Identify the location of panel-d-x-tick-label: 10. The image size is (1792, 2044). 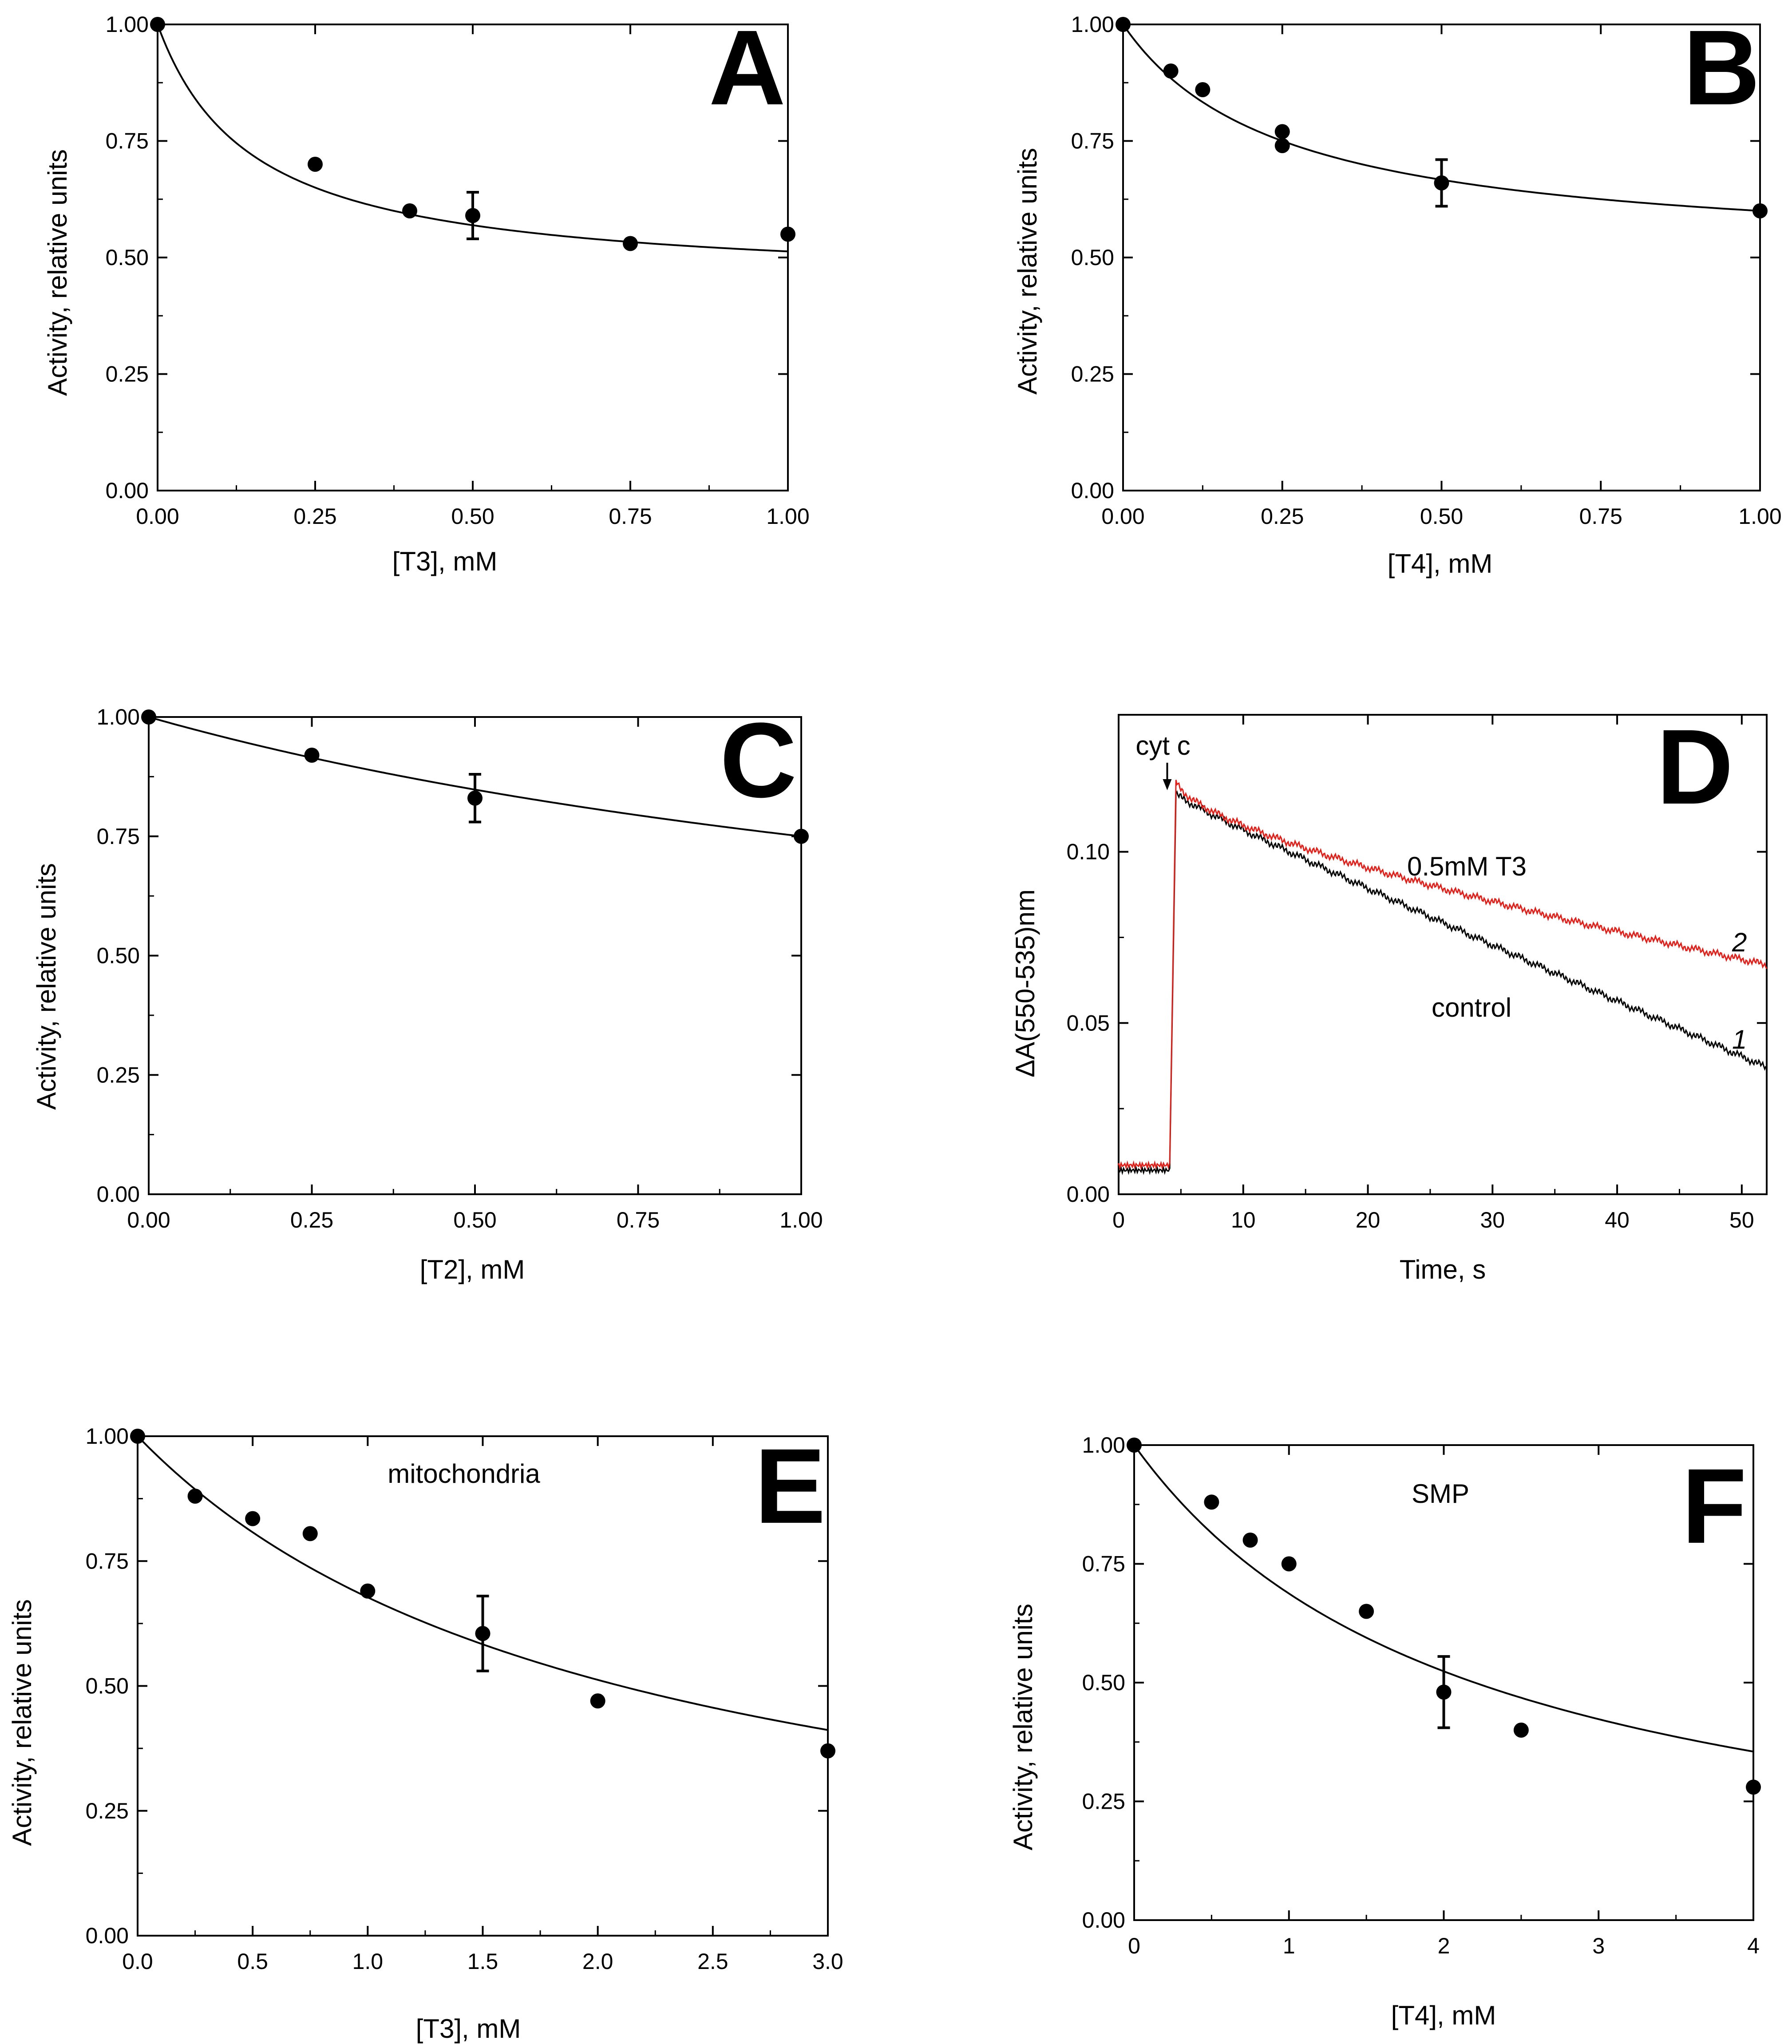
(1243, 1220).